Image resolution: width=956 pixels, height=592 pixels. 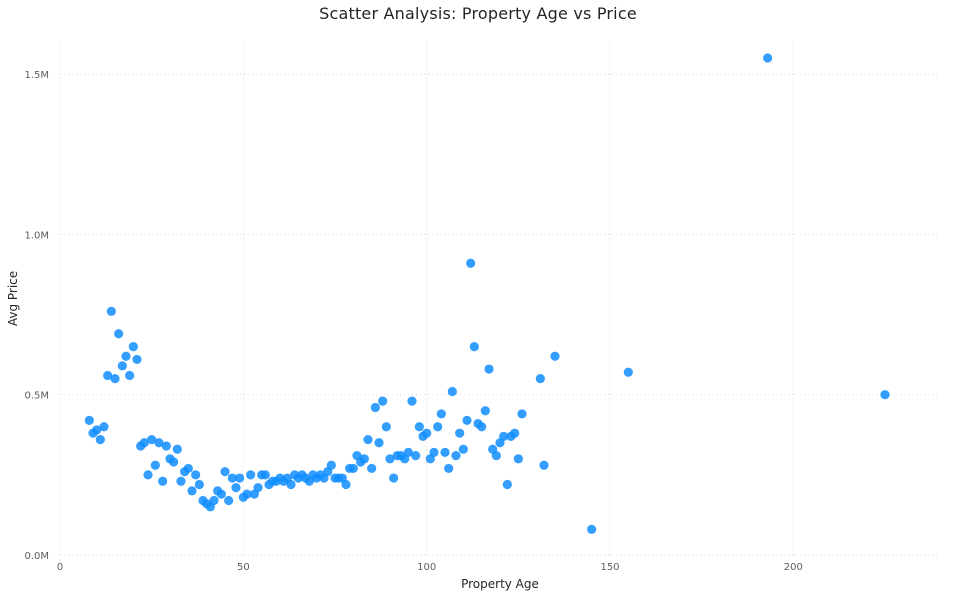 I want to click on y-tick-label: 1.5M, so click(x=36, y=75).